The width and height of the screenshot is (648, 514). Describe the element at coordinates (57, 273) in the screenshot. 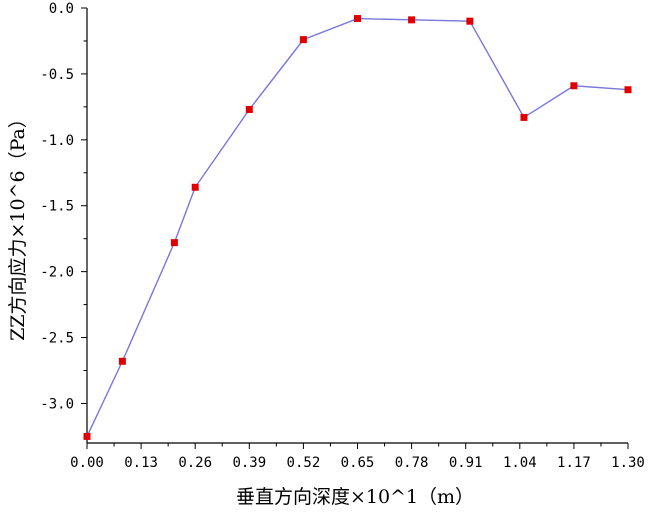

I see `y-tick-label: -2.0` at that location.